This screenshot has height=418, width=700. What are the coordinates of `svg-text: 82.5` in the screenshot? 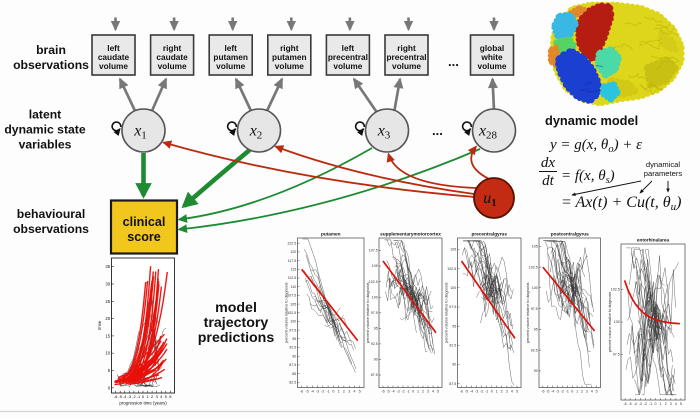 It's located at (292, 383).